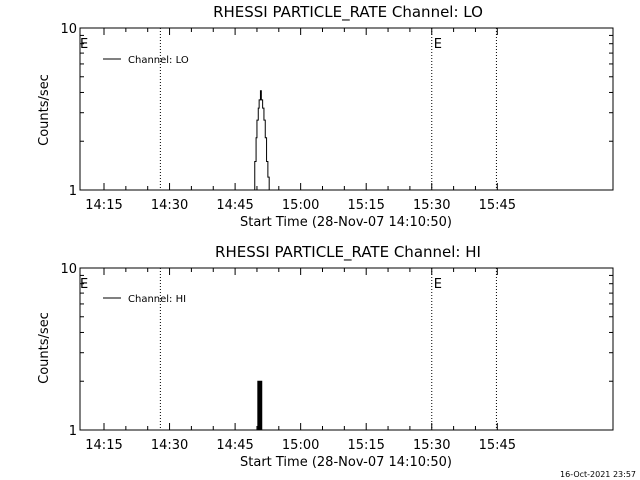 The height and width of the screenshot is (480, 640). I want to click on panel-title: RHESSI PARTICLE_RATE Channel: LO, so click(348, 12).